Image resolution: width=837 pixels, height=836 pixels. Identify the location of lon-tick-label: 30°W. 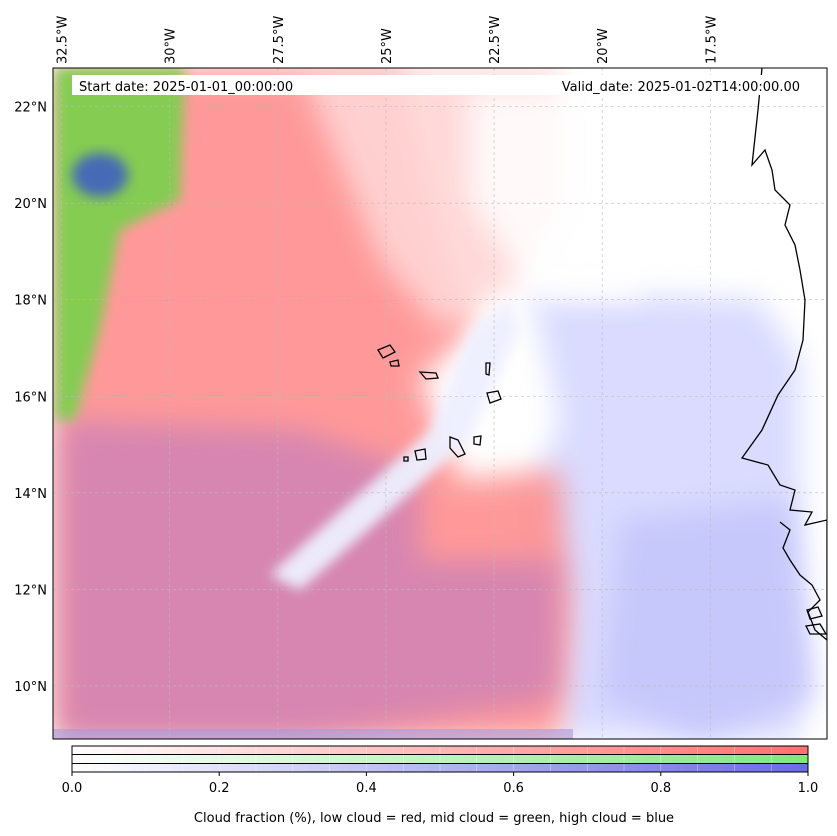
(171, 46).